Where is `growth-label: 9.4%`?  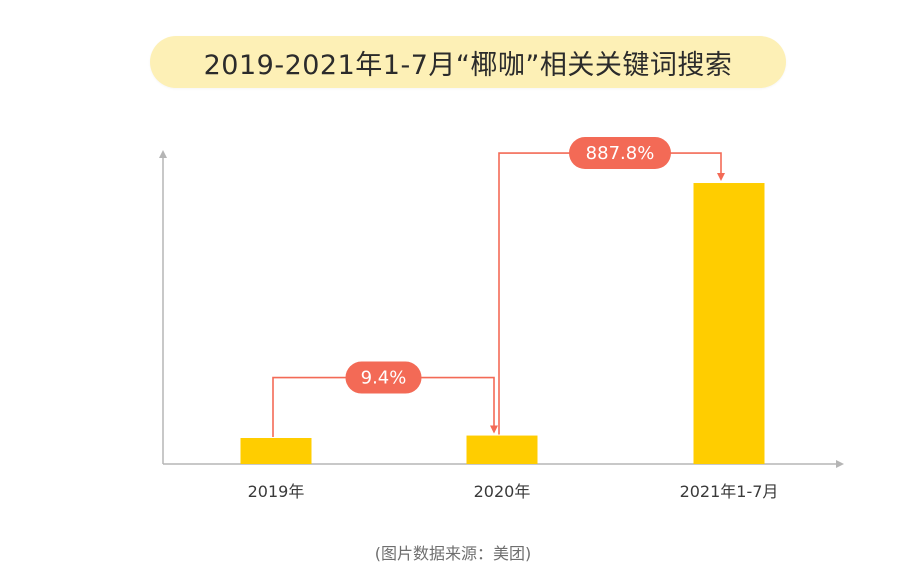 growth-label: 9.4% is located at coordinates (384, 378).